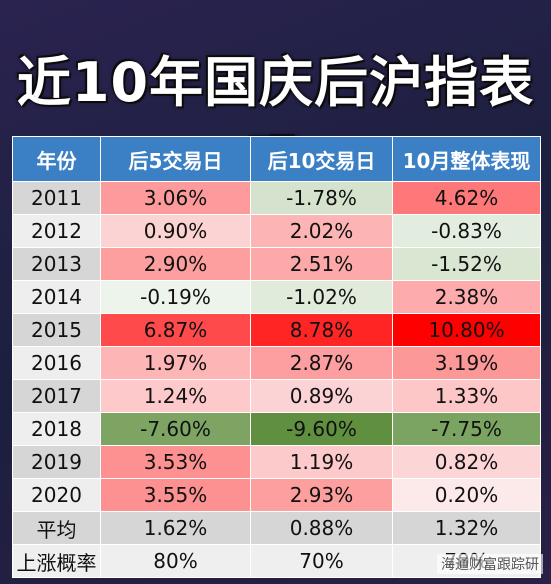  Describe the element at coordinates (56, 495) in the screenshot. I see `year-cell: 2020` at that location.